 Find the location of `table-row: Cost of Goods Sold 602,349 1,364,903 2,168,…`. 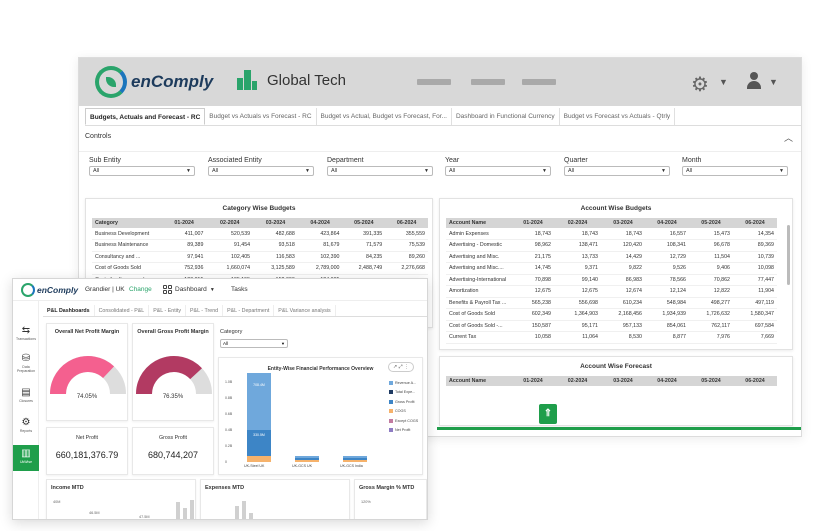

table-row: Cost of Goods Sold 602,349 1,364,903 2,168,… is located at coordinates (611, 314).